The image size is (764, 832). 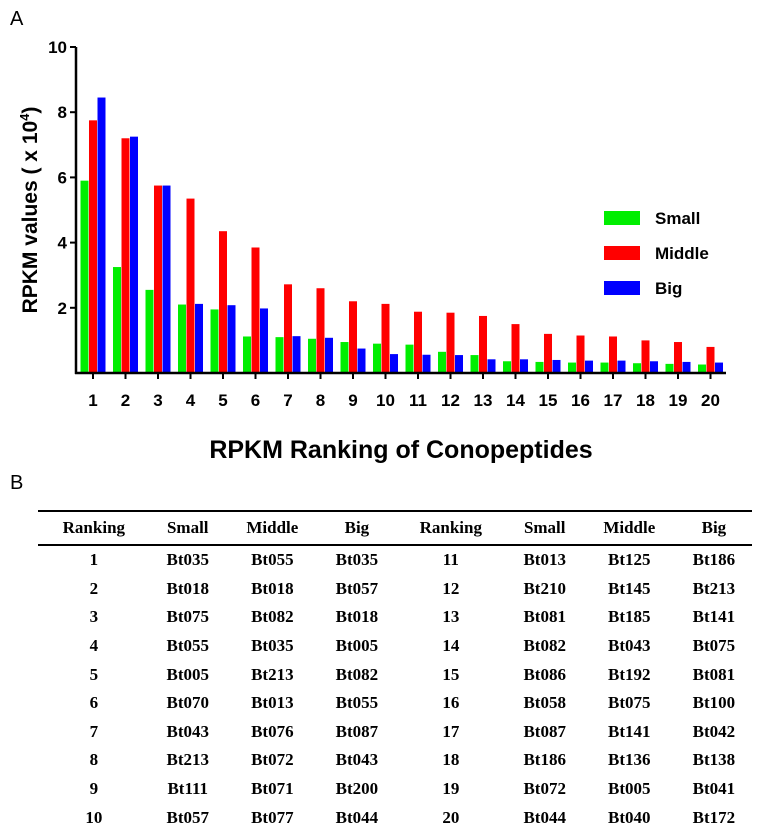 What do you see at coordinates (63, 243) in the screenshot?
I see `y-tick-label-4: 4` at bounding box center [63, 243].